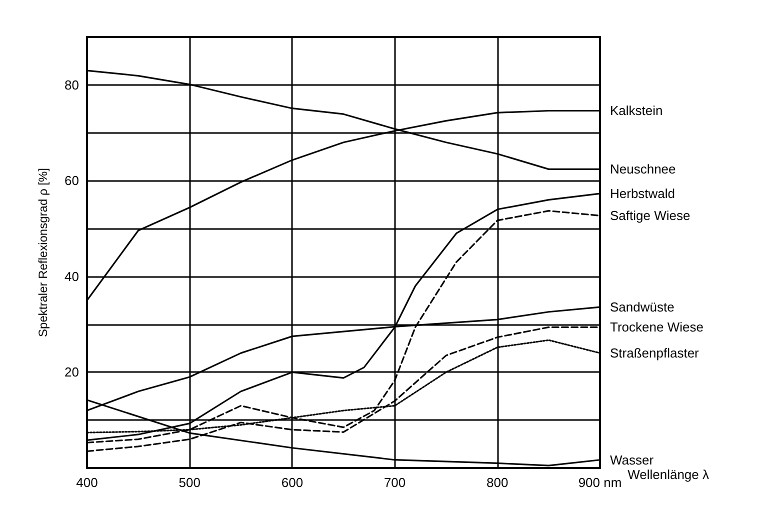 This screenshot has width=773, height=524. I want to click on series-label: Kalkstein, so click(636, 110).